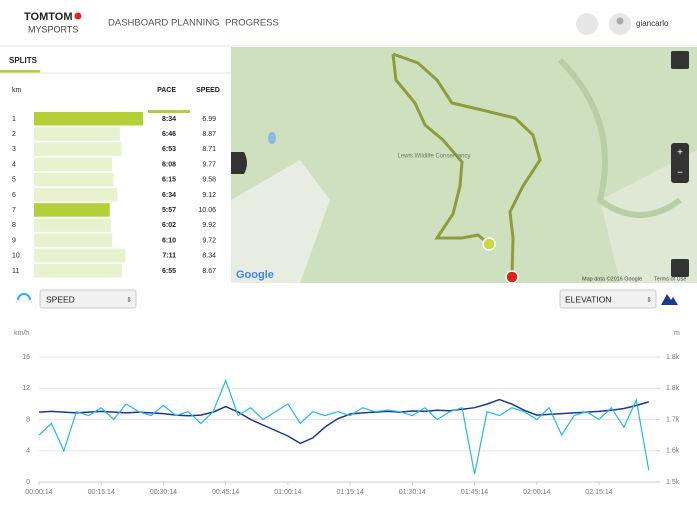 This screenshot has height=511, width=697. I want to click on y-tick-label: 12, so click(26, 388).